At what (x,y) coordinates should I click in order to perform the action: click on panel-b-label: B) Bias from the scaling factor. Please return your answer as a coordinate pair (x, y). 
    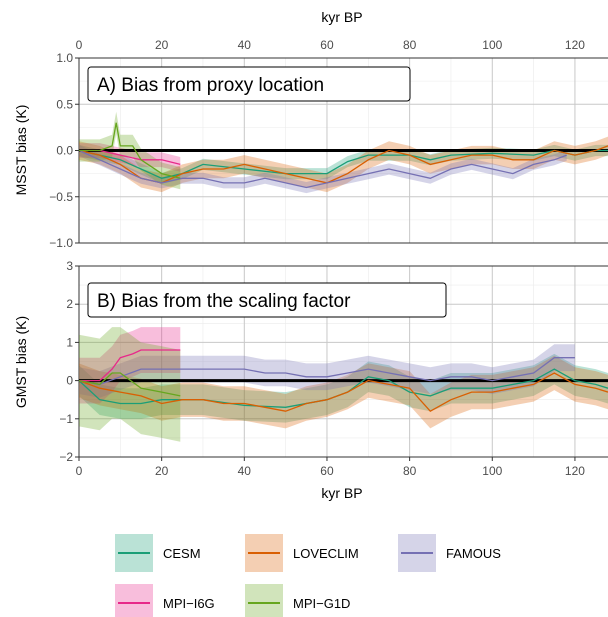
    Looking at the image, I should click on (224, 301).